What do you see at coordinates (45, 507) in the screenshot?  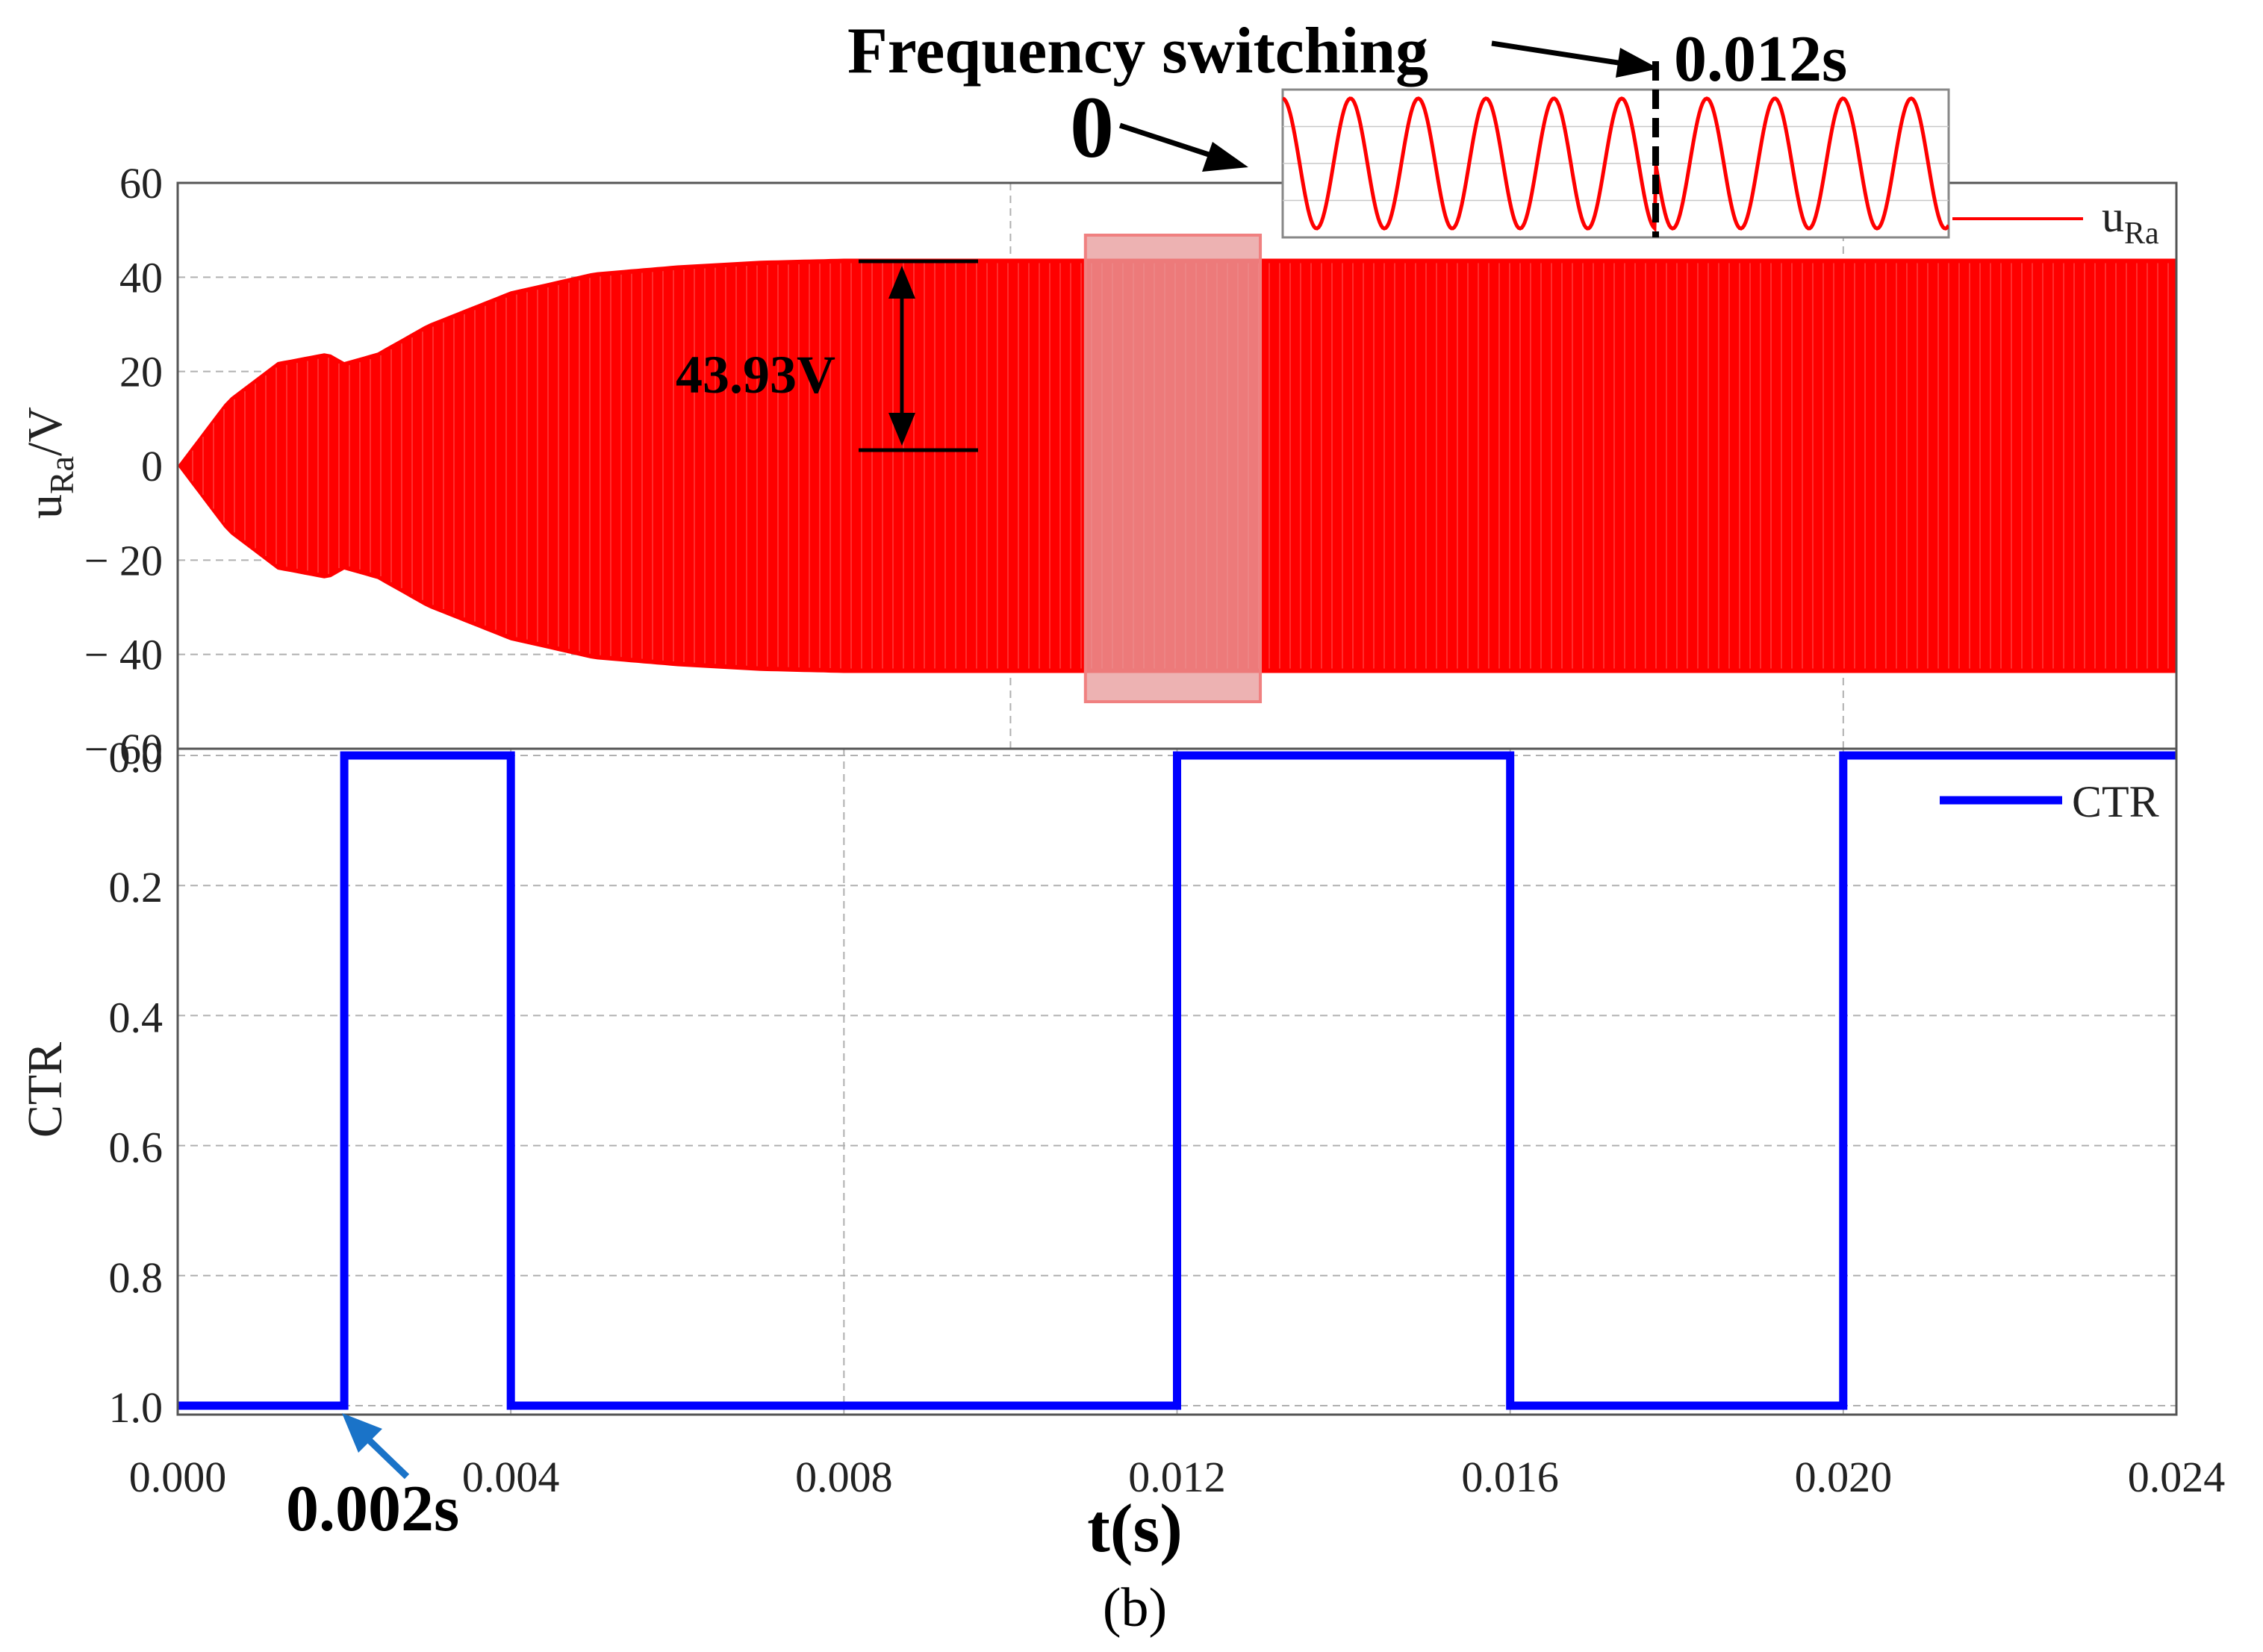 I see `ylabel-u: u` at bounding box center [45, 507].